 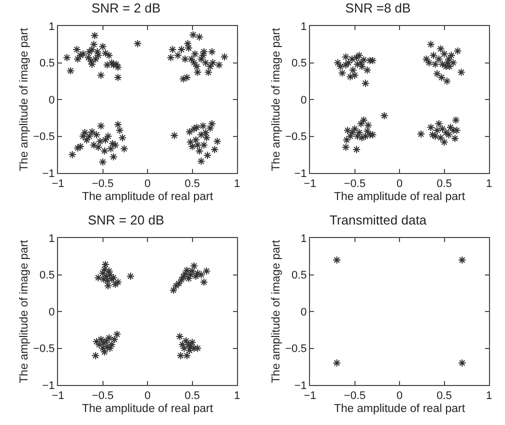 What do you see at coordinates (378, 220) in the screenshot?
I see `chart-title: Transmitted data` at bounding box center [378, 220].